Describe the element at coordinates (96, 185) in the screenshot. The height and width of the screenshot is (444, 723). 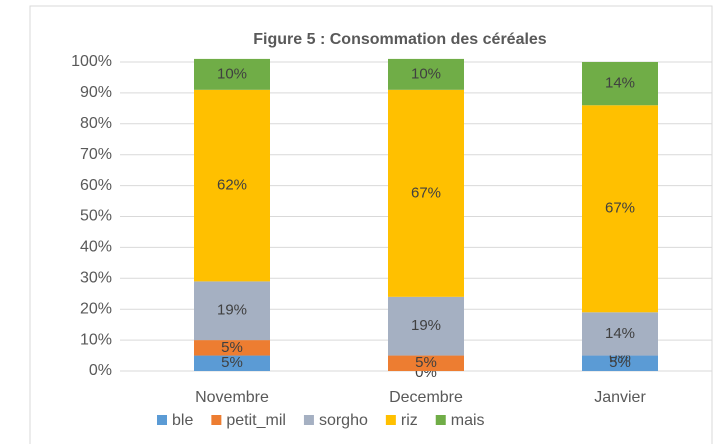
I see `y-tick-label: 60%` at that location.